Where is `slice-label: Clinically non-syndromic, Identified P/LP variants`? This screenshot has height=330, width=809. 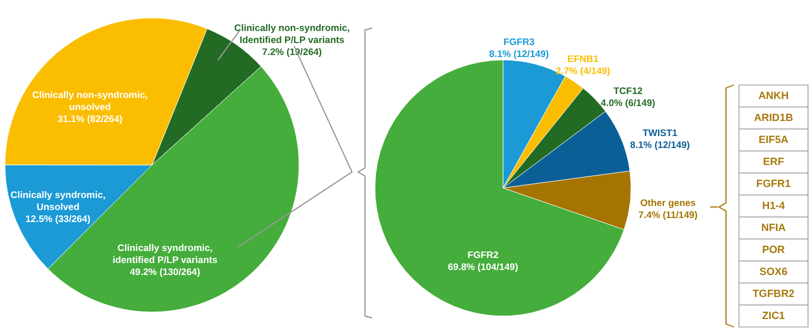
slice-label: Clinically non-syndromic, Identified P/LP variants is located at coordinates (292, 34).